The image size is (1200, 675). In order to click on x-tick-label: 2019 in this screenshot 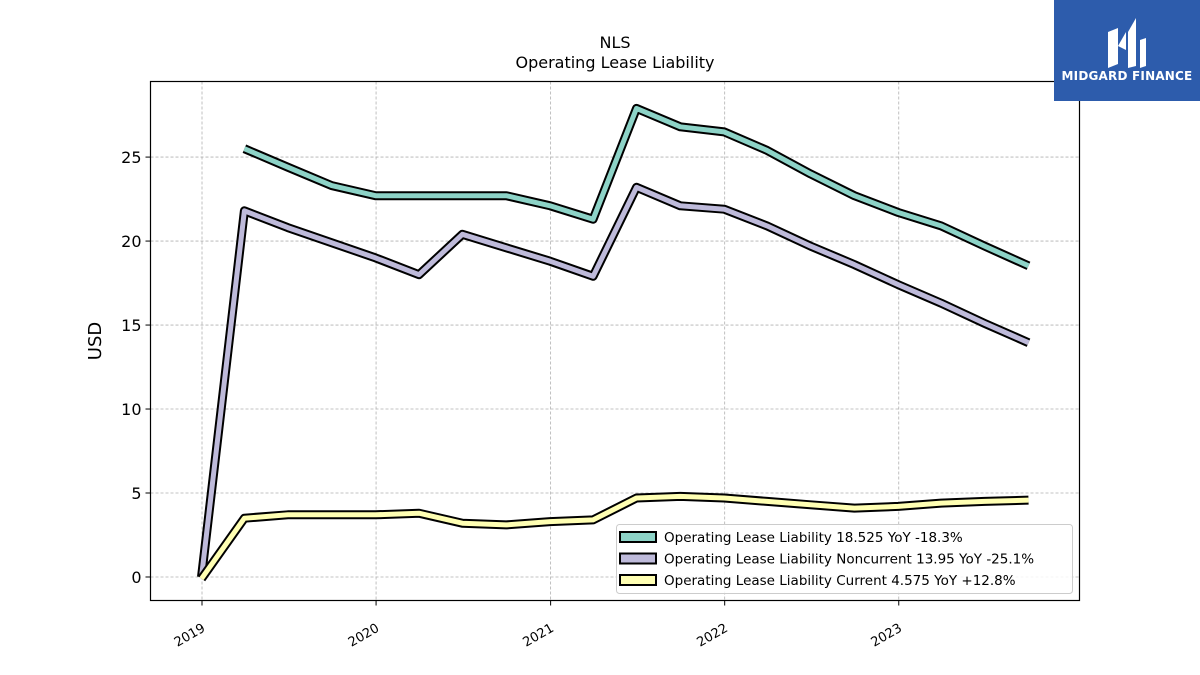, I will do `click(190, 636)`.